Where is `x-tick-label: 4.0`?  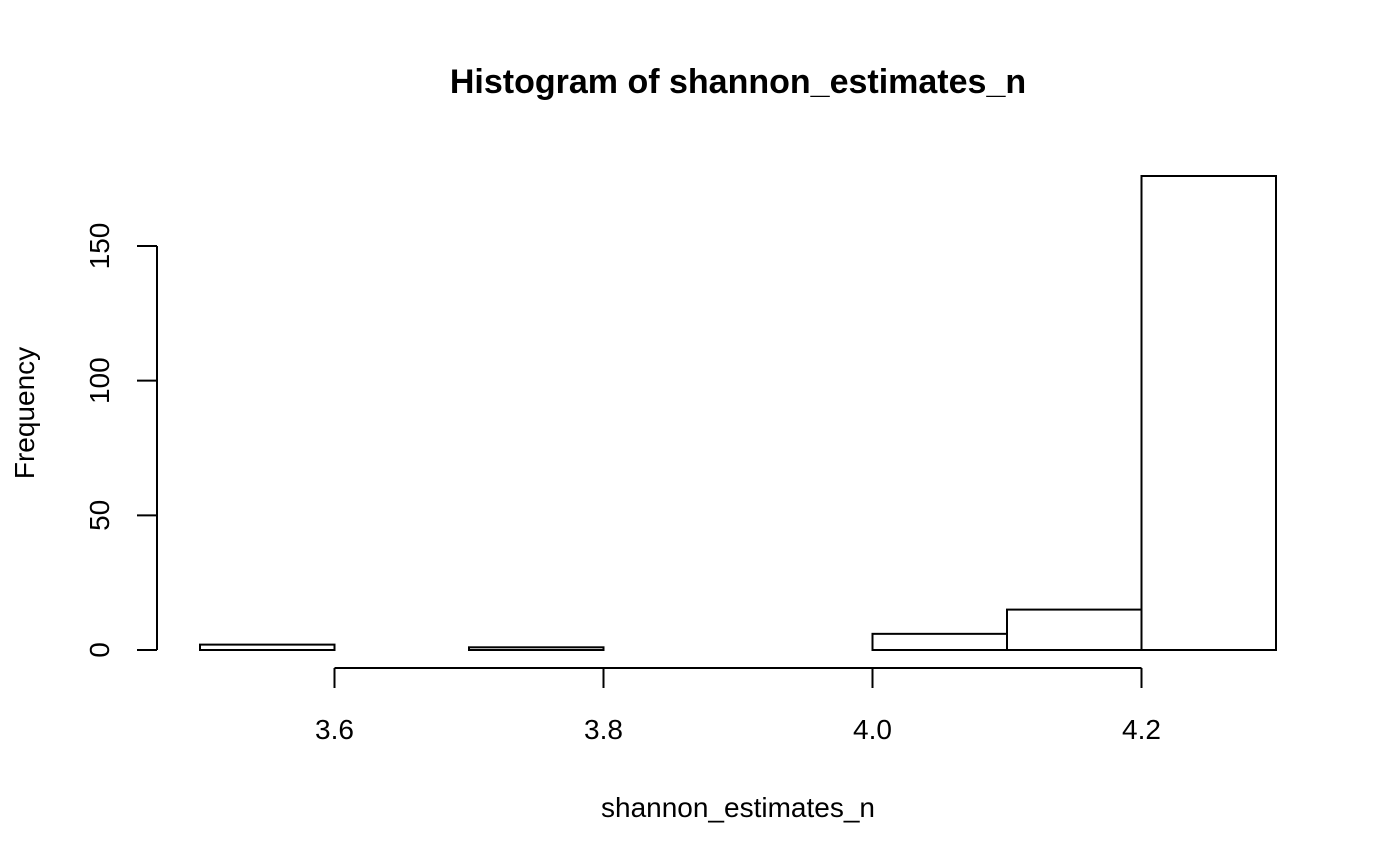
x-tick-label: 4.0 is located at coordinates (872, 729).